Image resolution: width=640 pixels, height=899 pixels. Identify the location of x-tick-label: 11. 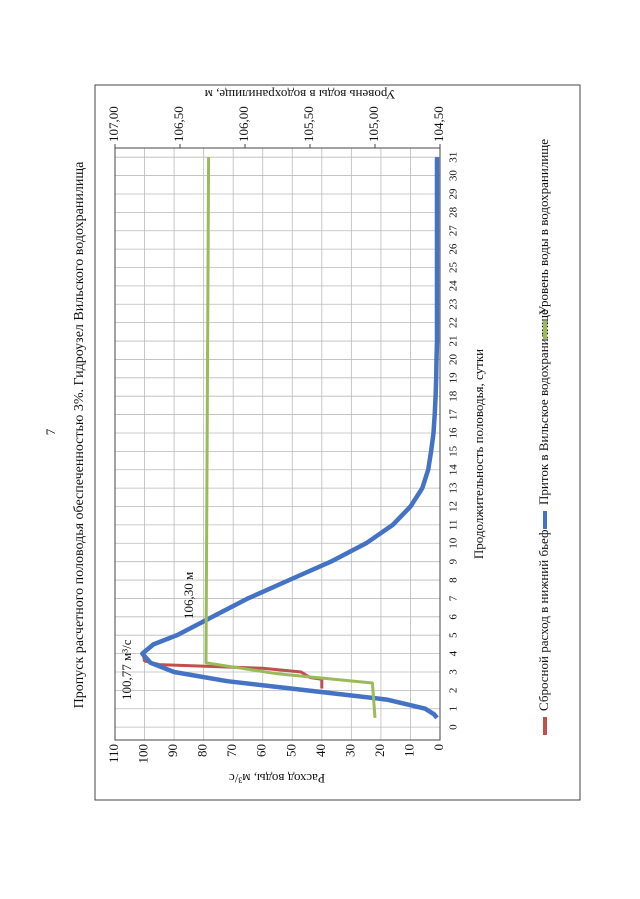
(454, 525).